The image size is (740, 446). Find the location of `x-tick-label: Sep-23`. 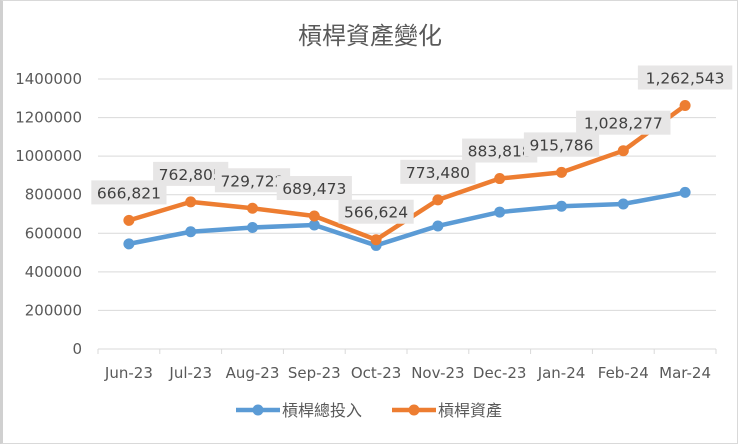

x-tick-label: Sep-23 is located at coordinates (314, 373).